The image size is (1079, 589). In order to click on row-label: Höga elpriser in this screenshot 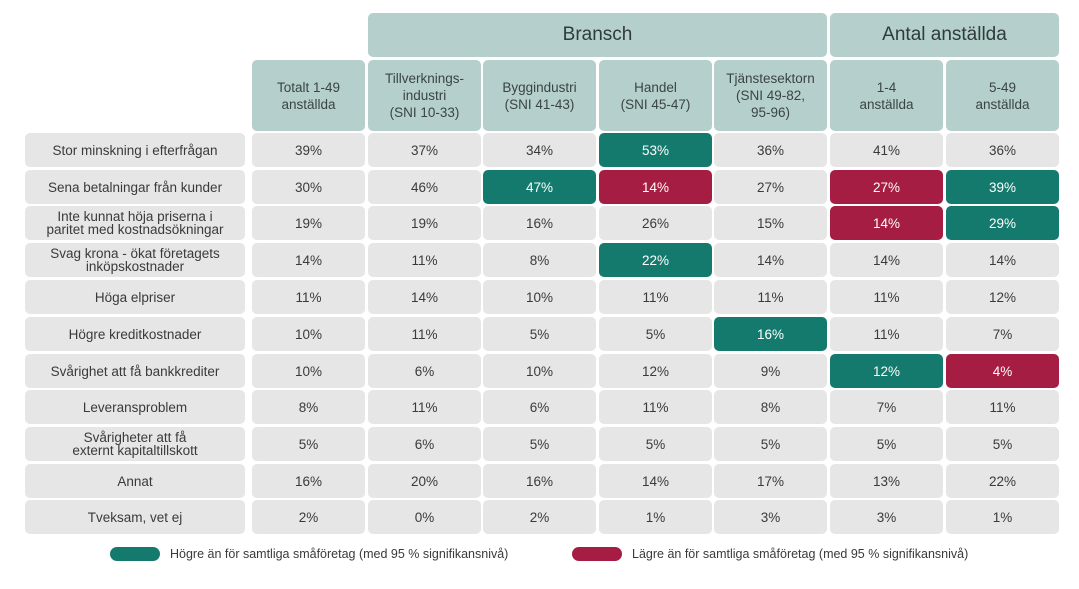, I will do `click(135, 297)`.